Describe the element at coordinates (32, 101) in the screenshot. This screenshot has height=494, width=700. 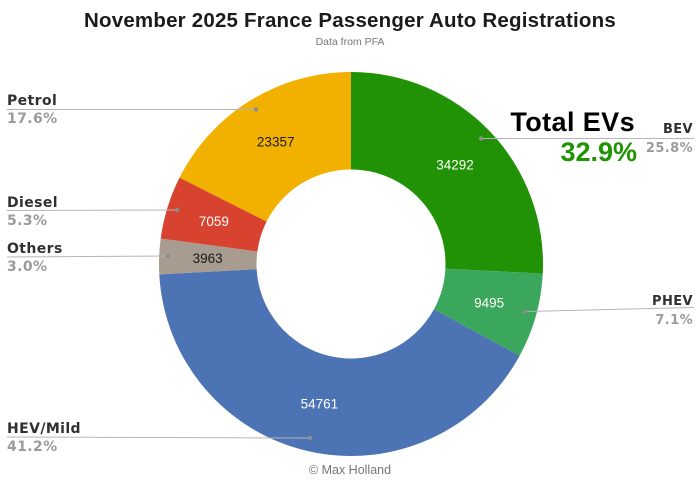
I see `callout-petrol-name: Petrol` at that location.